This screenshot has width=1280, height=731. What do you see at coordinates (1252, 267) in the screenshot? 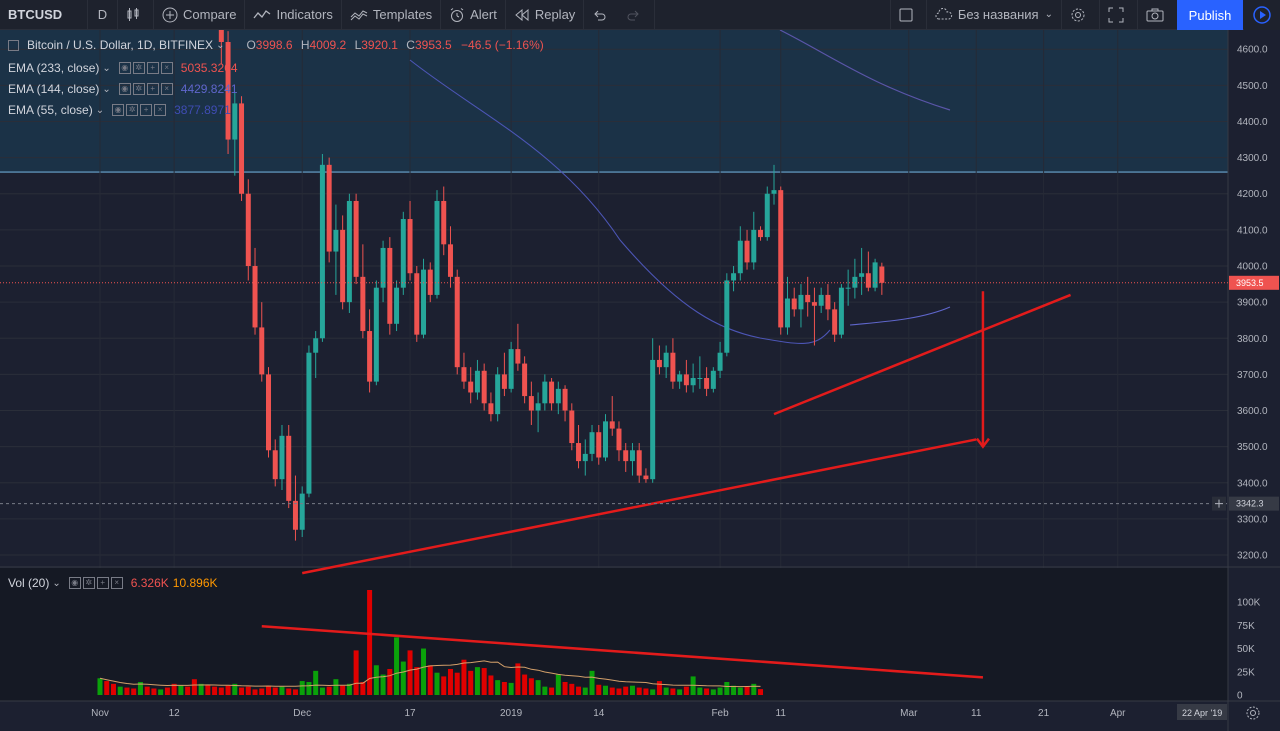
I see `price-tick-label: 4000.0` at bounding box center [1252, 267].